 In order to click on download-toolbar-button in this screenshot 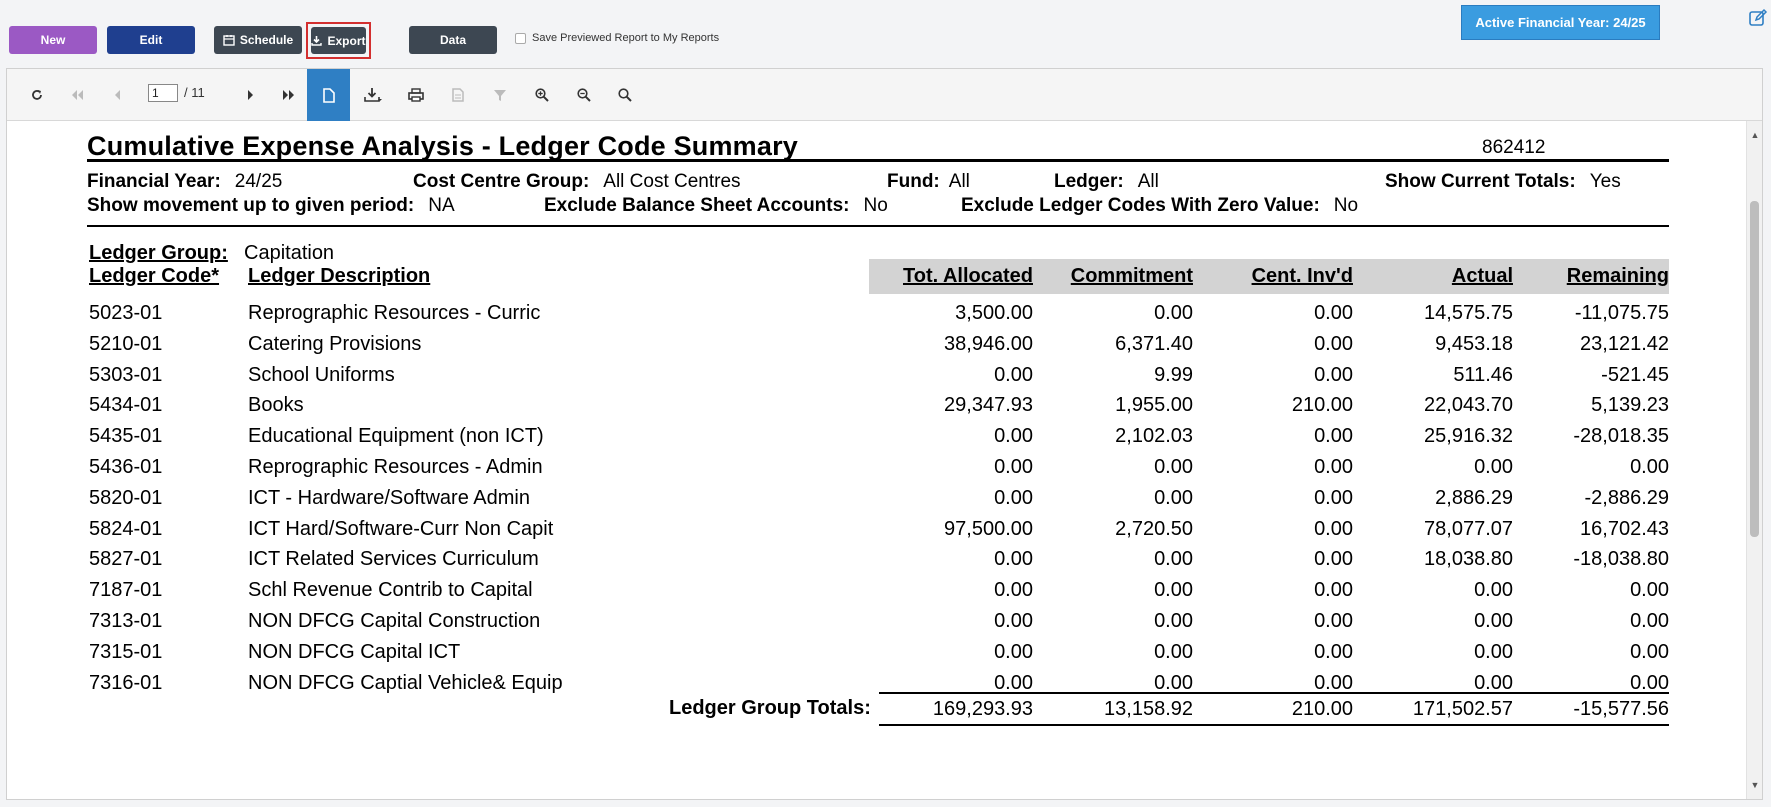, I will do `click(373, 95)`.